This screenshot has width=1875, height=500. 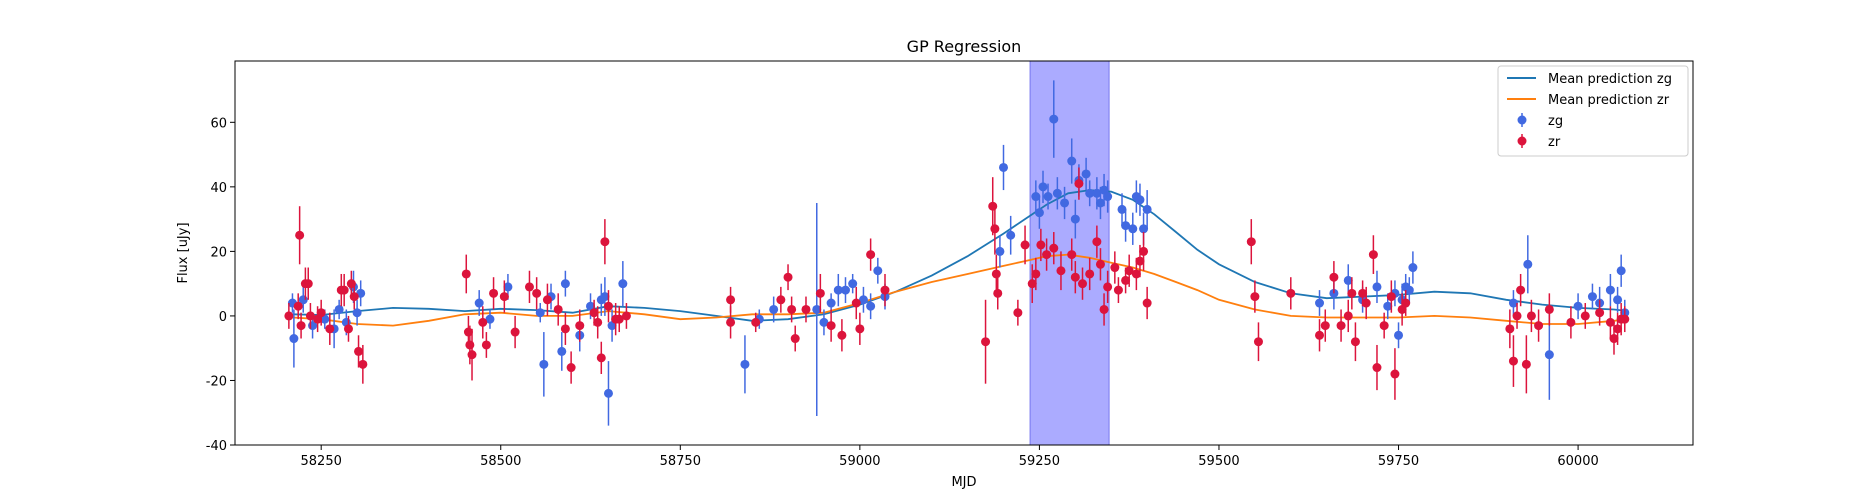 What do you see at coordinates (1218, 461) in the screenshot?
I see `x-tick-label: 59500` at bounding box center [1218, 461].